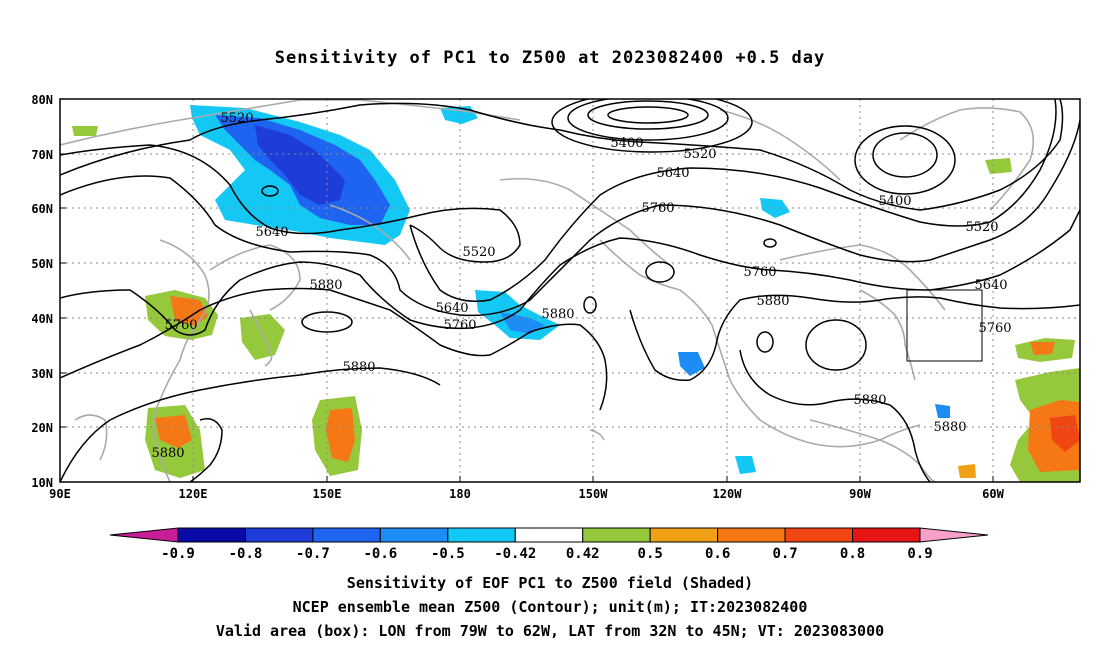 The width and height of the screenshot is (1100, 650). What do you see at coordinates (860, 494) in the screenshot?
I see `lon-label: 90W` at bounding box center [860, 494].